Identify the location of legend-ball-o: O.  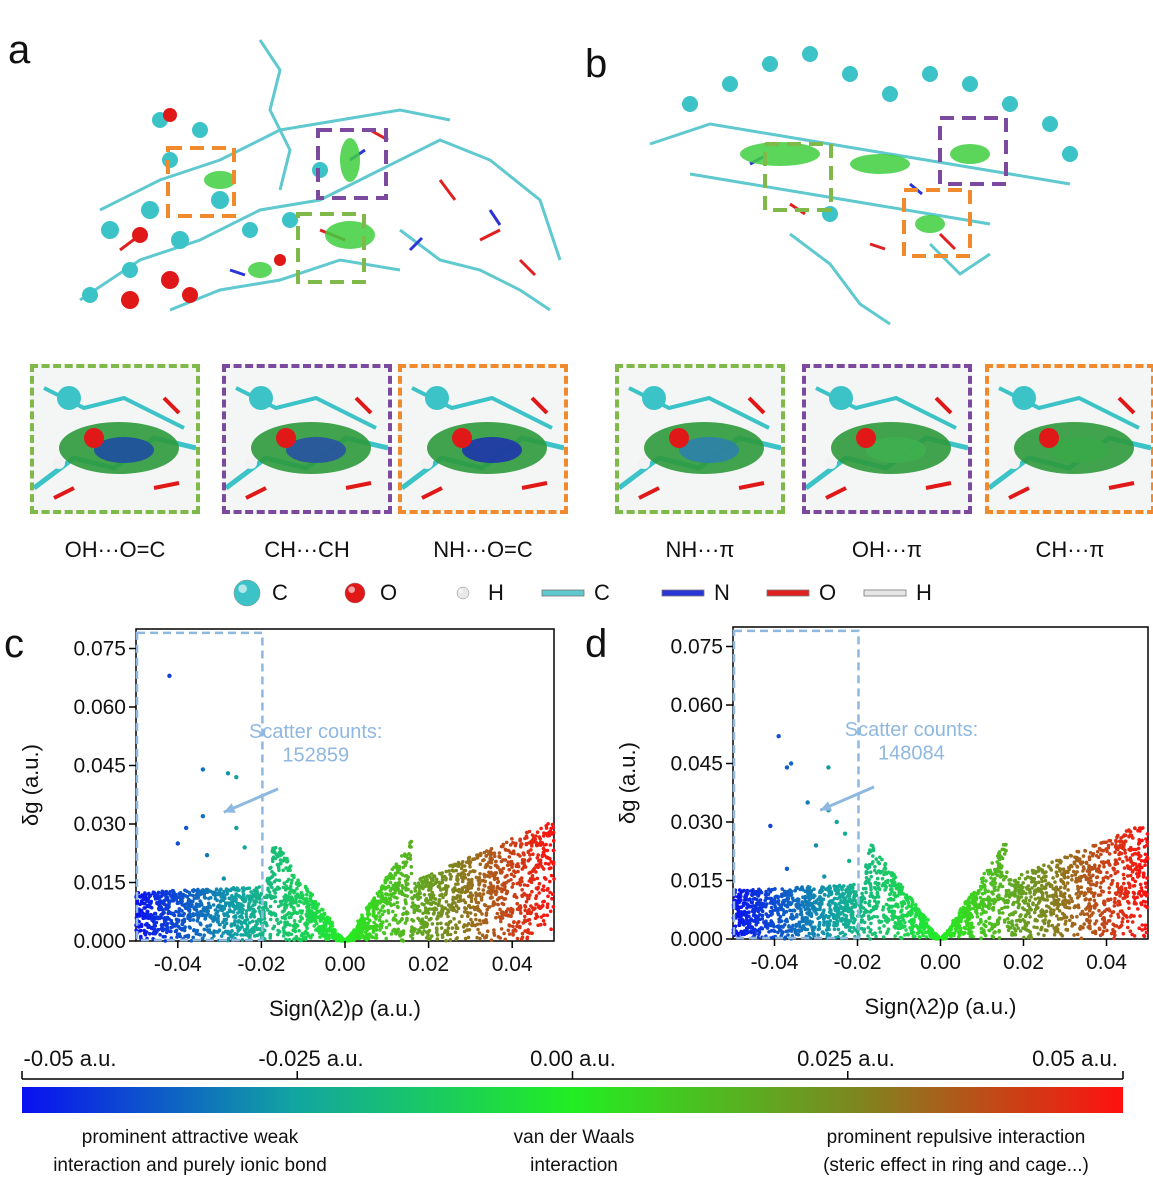
(367, 593).